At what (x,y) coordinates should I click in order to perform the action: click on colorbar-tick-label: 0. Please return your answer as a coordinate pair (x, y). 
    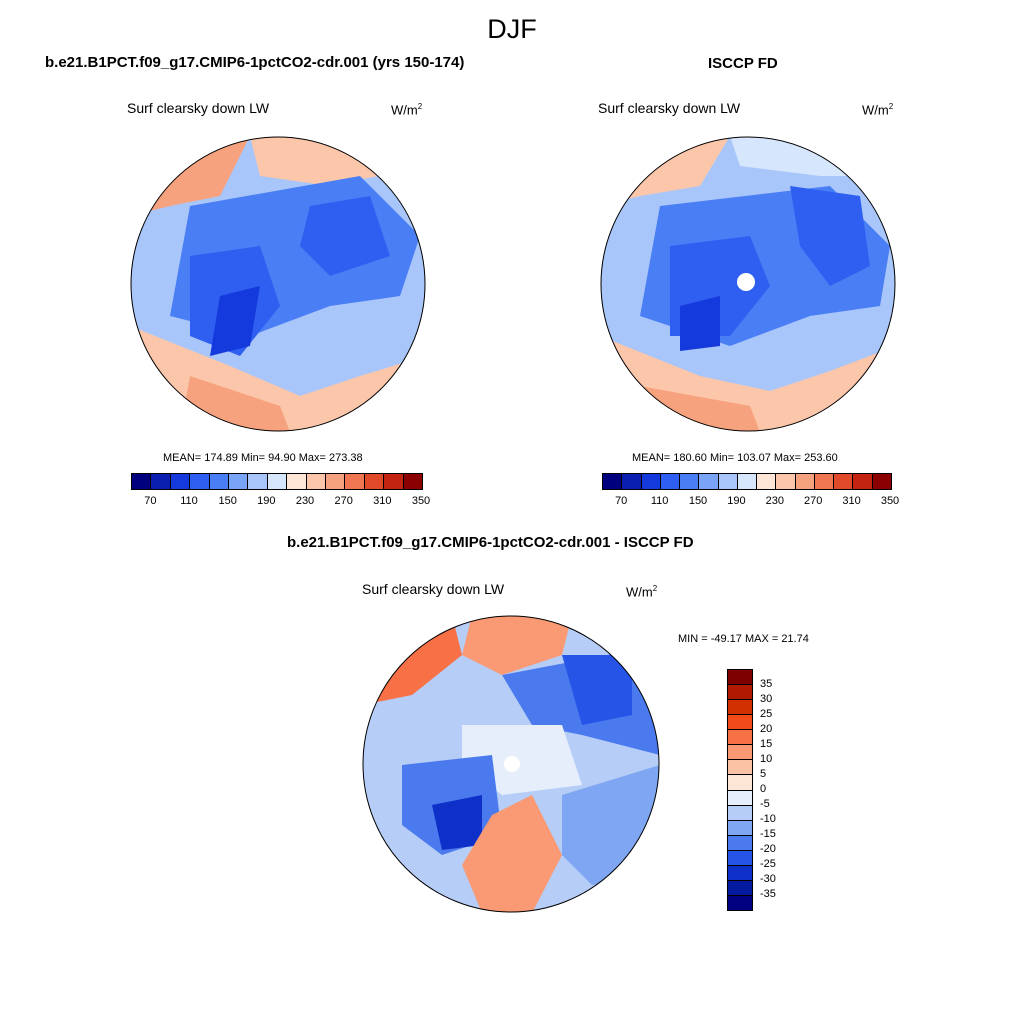
    Looking at the image, I should click on (763, 789).